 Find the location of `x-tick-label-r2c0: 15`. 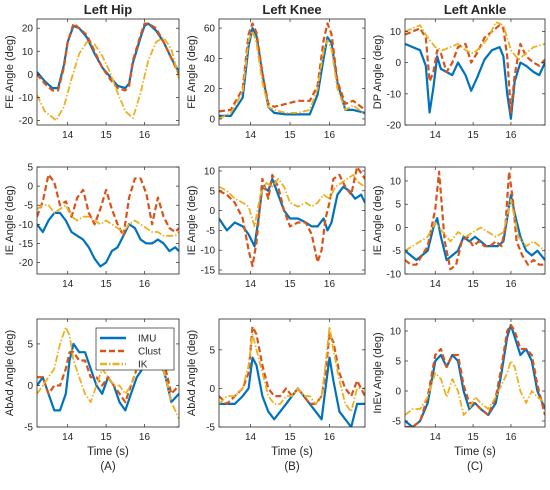

x-tick-label-r2c0: 15 is located at coordinates (107, 437).